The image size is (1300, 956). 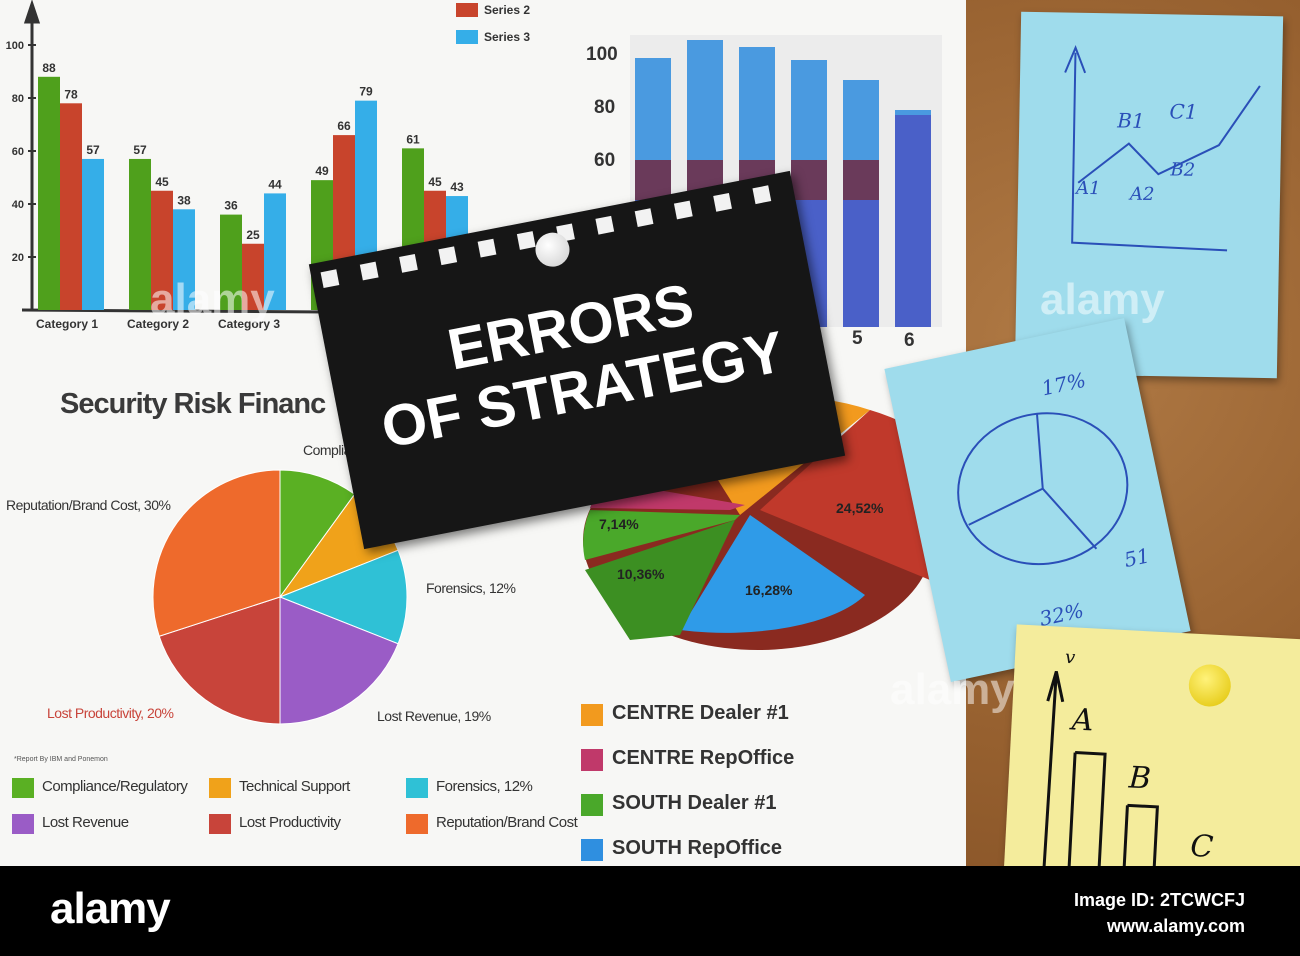 What do you see at coordinates (769, 590) in the screenshot?
I see `slice-label: 16,28%` at bounding box center [769, 590].